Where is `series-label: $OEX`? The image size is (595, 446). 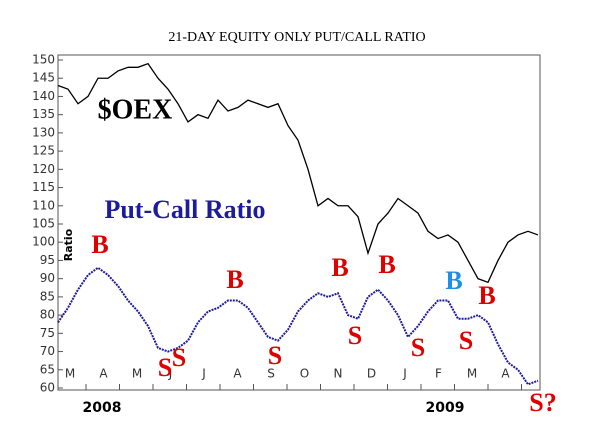
series-label: $OEX is located at coordinates (135, 109).